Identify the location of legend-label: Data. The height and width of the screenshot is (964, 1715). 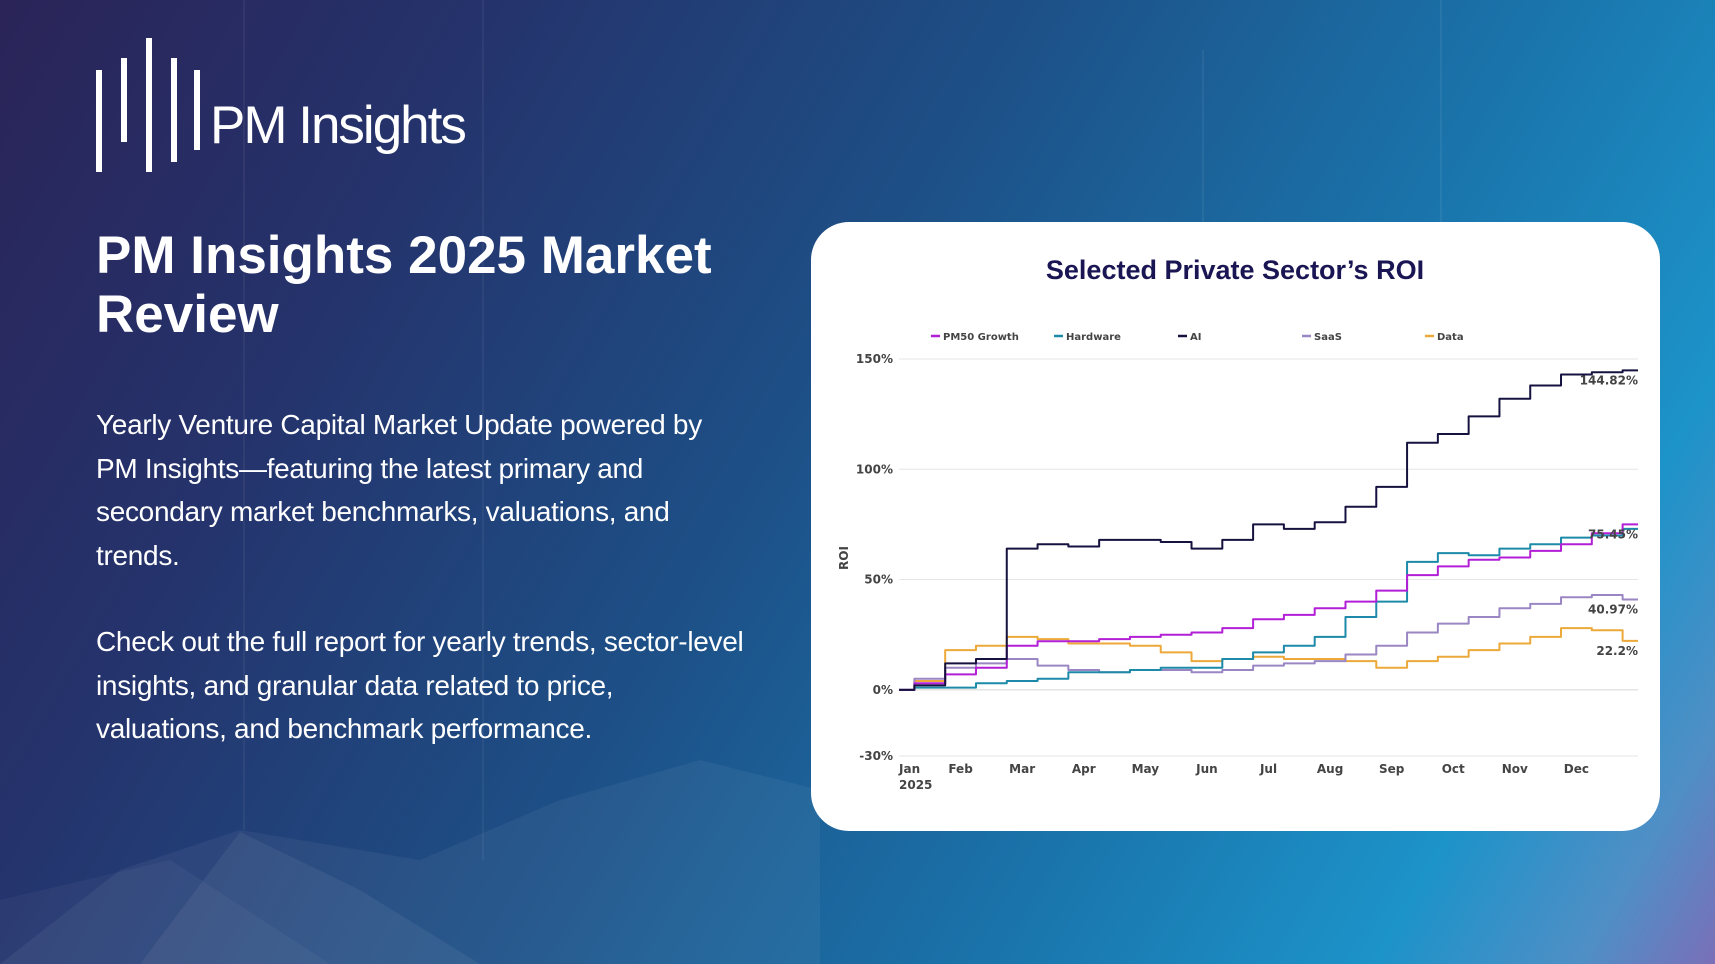
(1450, 337).